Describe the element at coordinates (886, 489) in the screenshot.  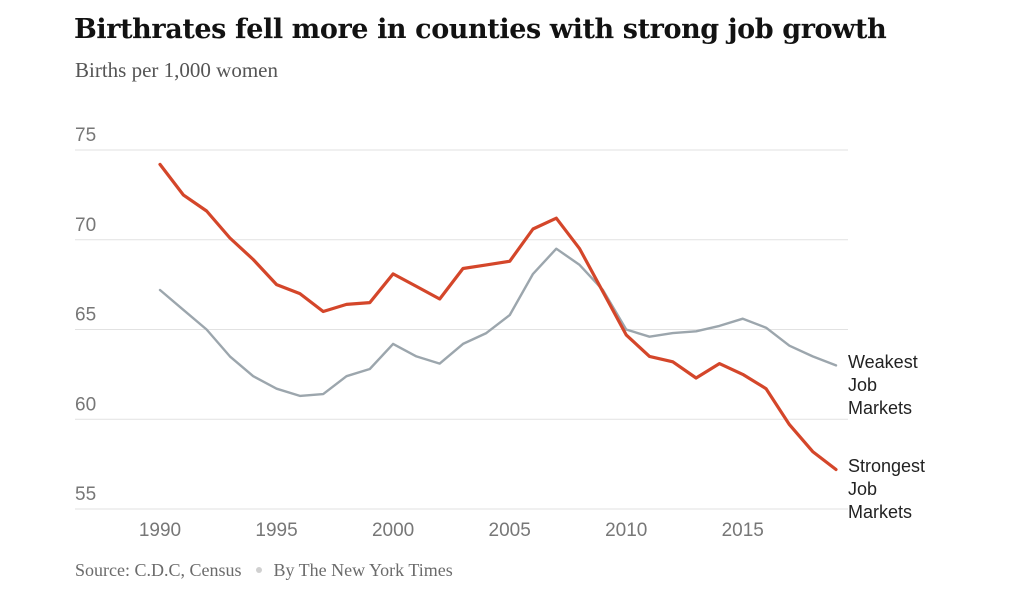
I see `series-label-strongest-job-markets: Strongest Job Markets` at that location.